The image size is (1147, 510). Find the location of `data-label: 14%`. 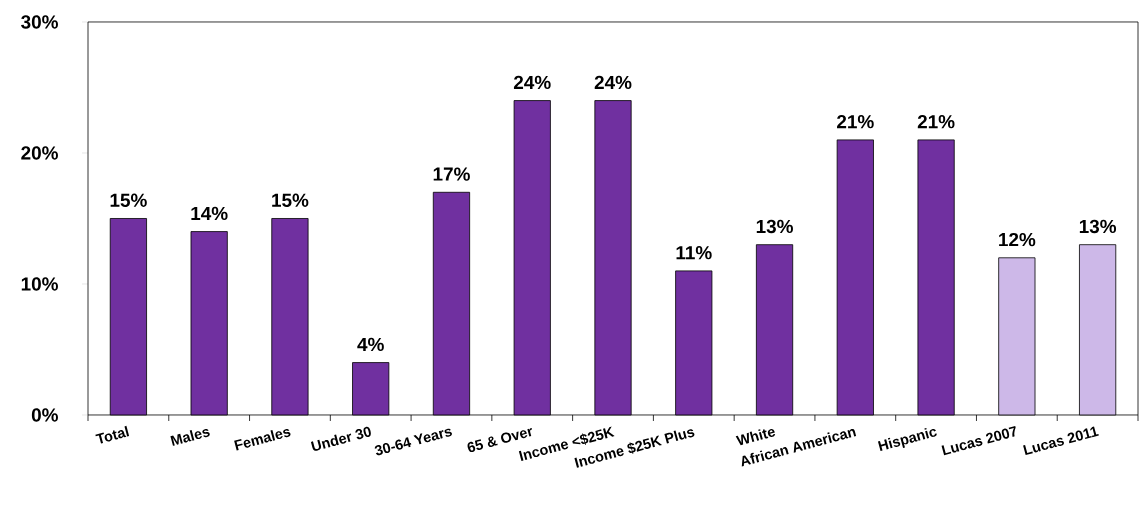

data-label: 14% is located at coordinates (209, 213).